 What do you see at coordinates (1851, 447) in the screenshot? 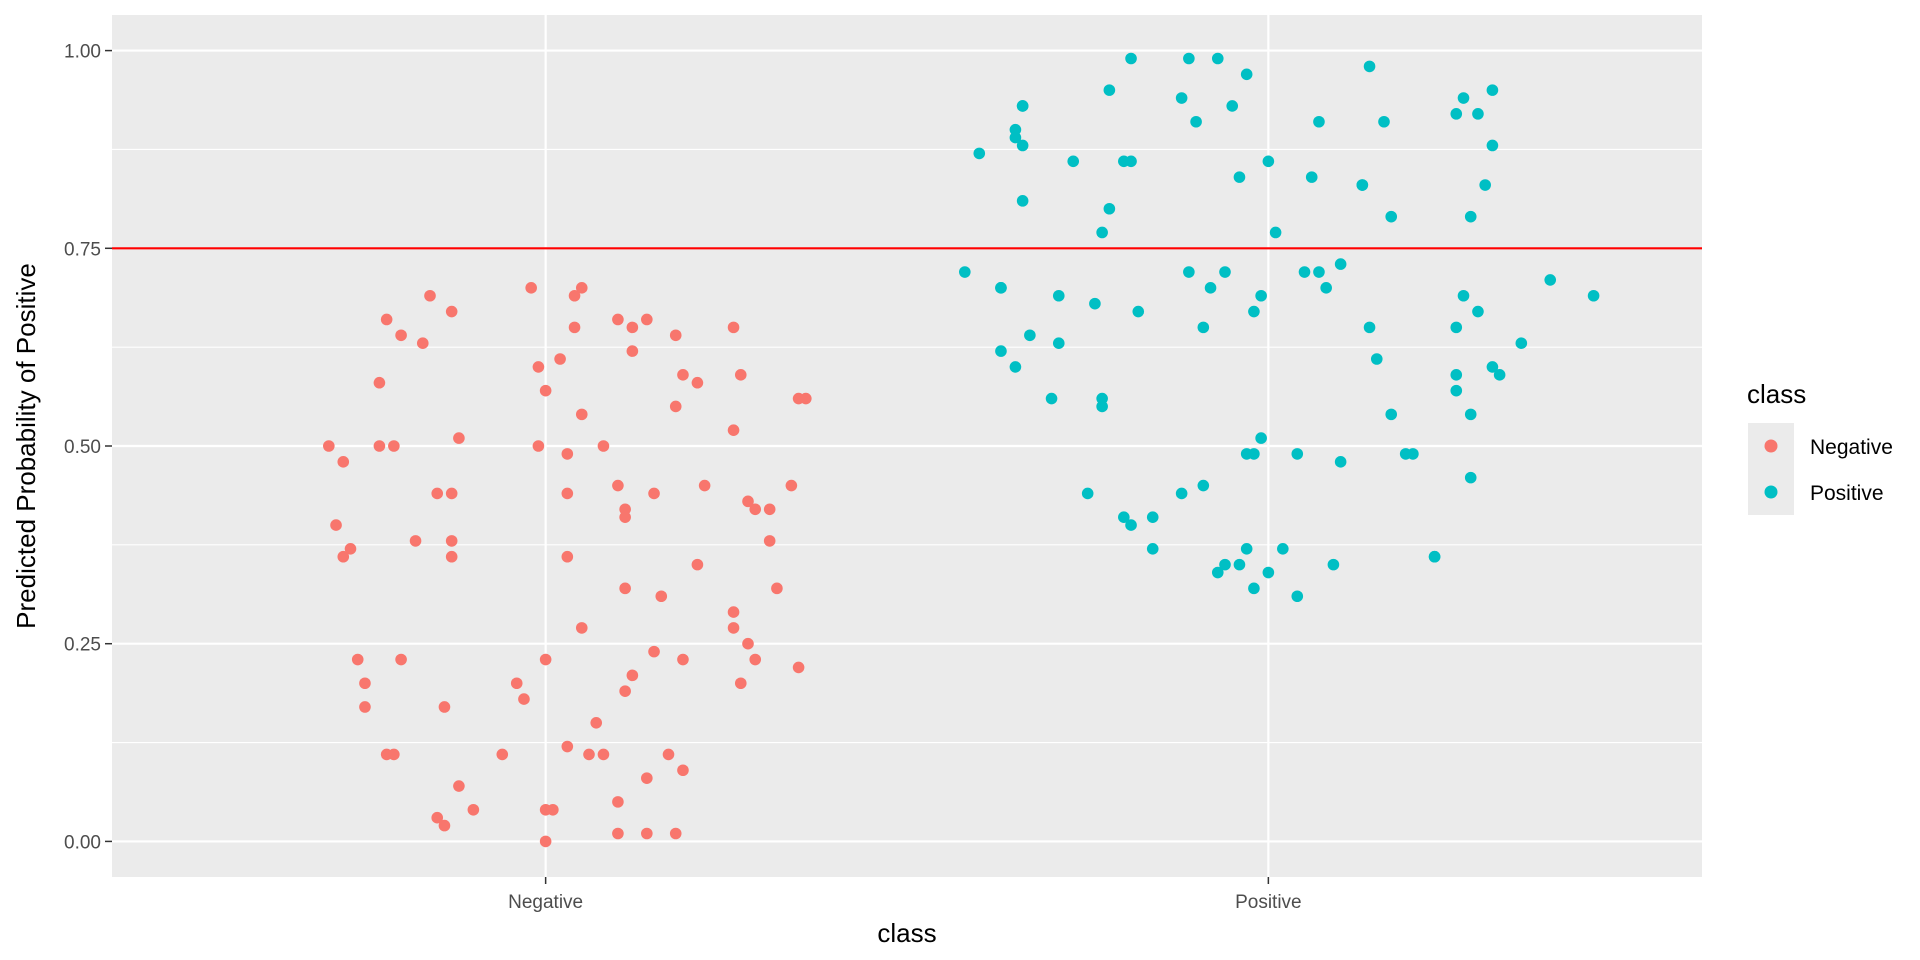
I see `legend-label-negative: Negative` at bounding box center [1851, 447].